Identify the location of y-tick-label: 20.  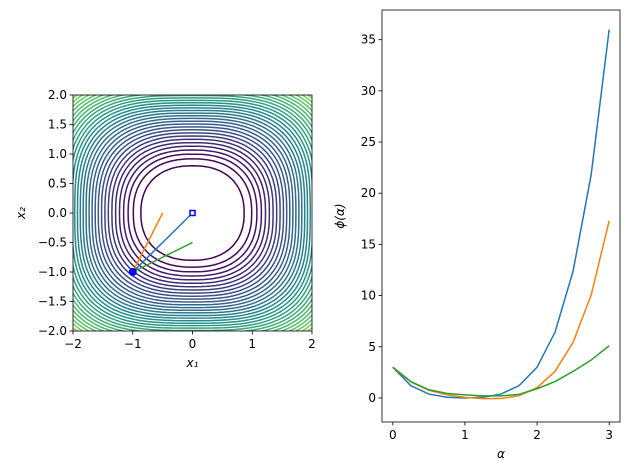
(368, 193).